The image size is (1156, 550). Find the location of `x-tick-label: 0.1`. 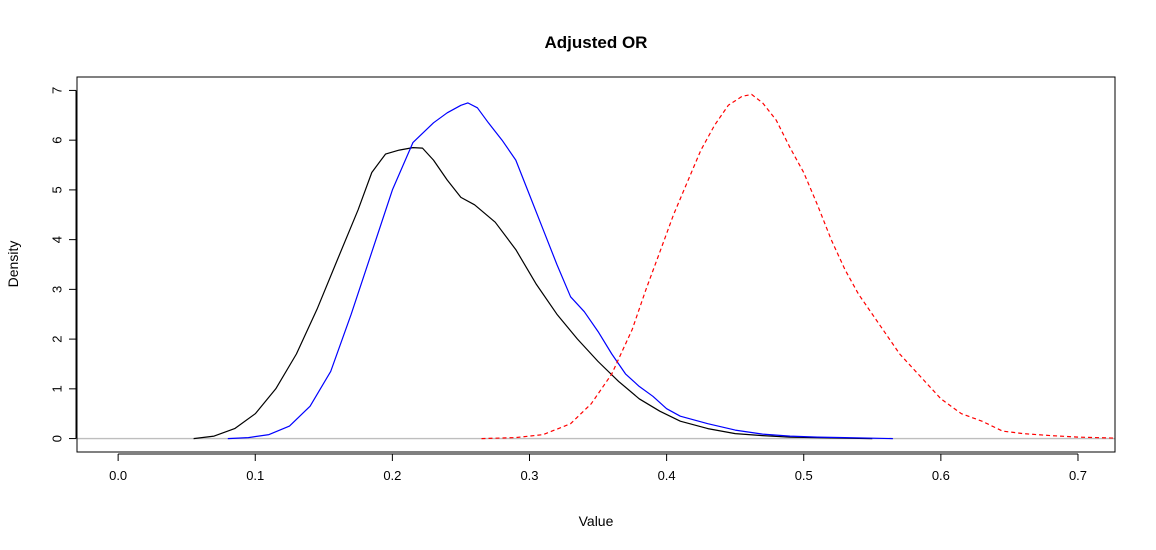

x-tick-label: 0.1 is located at coordinates (255, 475).